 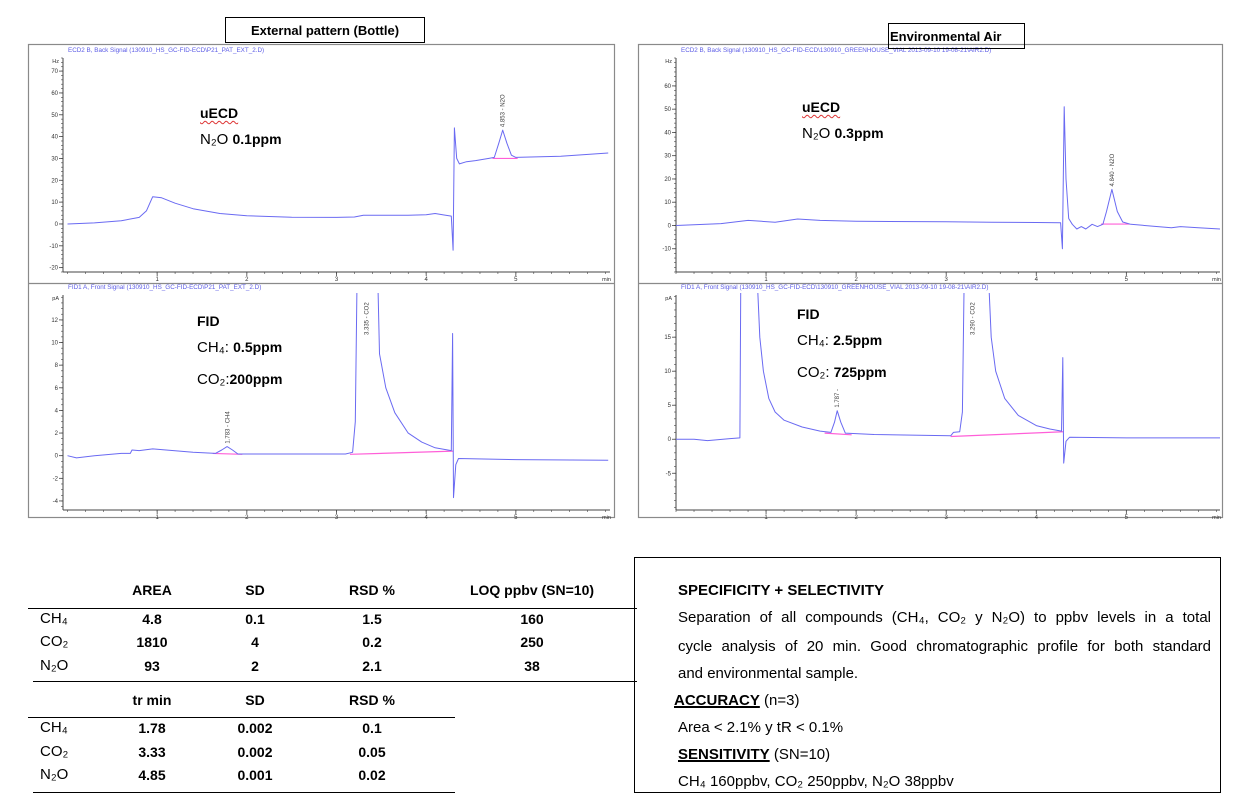 I want to click on y-tick-label: 15, so click(x=667, y=338).